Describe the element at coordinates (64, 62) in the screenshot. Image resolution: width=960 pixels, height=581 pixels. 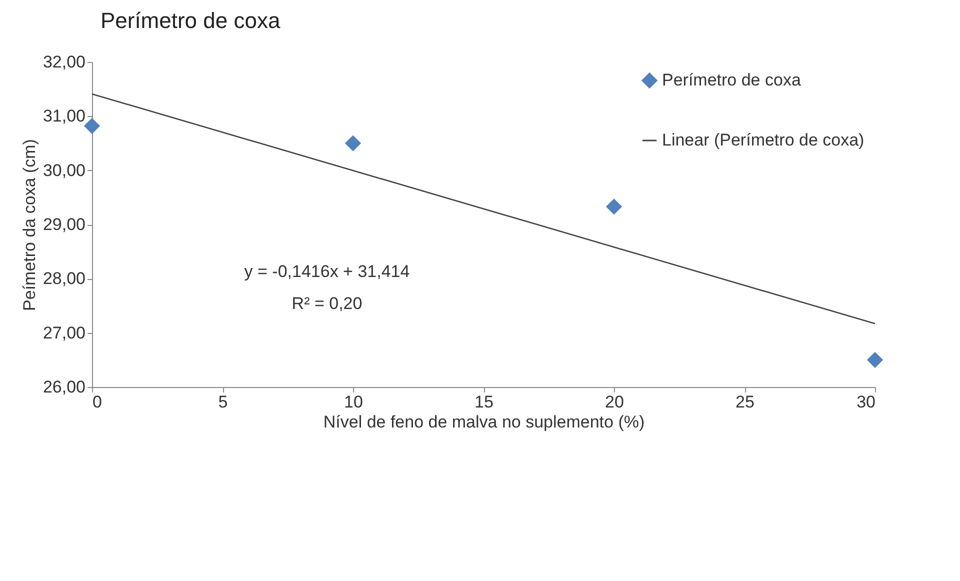
I see `y-tick-label: 32,00` at that location.